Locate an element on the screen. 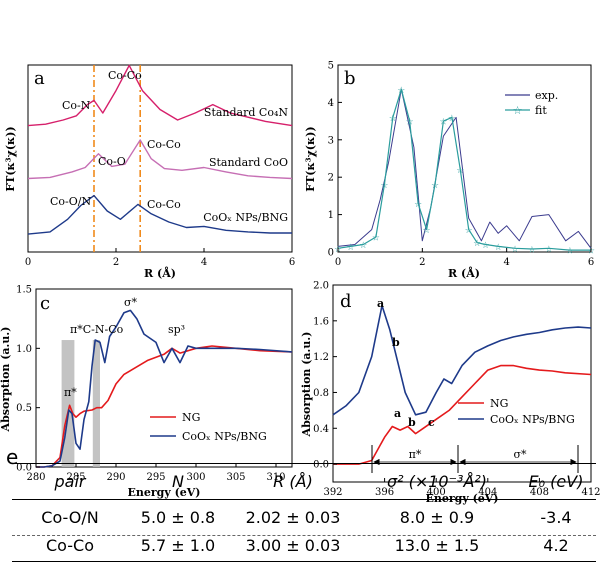  panel-b-xtick-label: 6 is located at coordinates (591, 262).